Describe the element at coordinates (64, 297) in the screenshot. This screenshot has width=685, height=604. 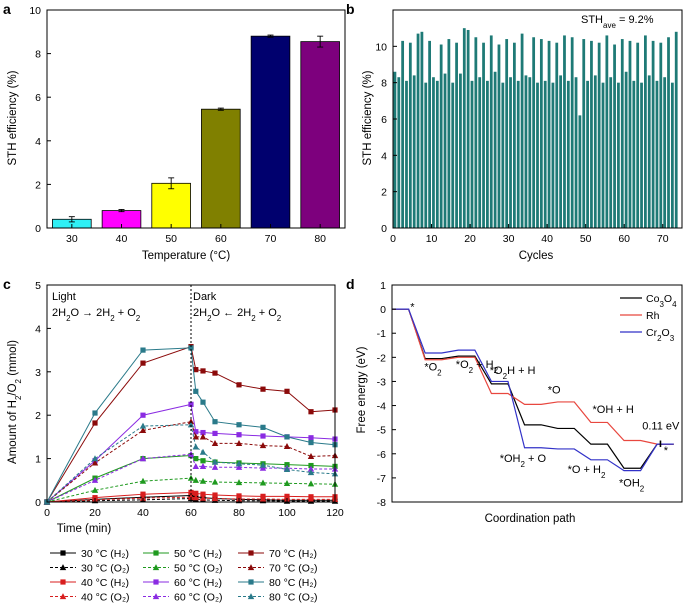
I see `chart-c-light-label: Light` at that location.